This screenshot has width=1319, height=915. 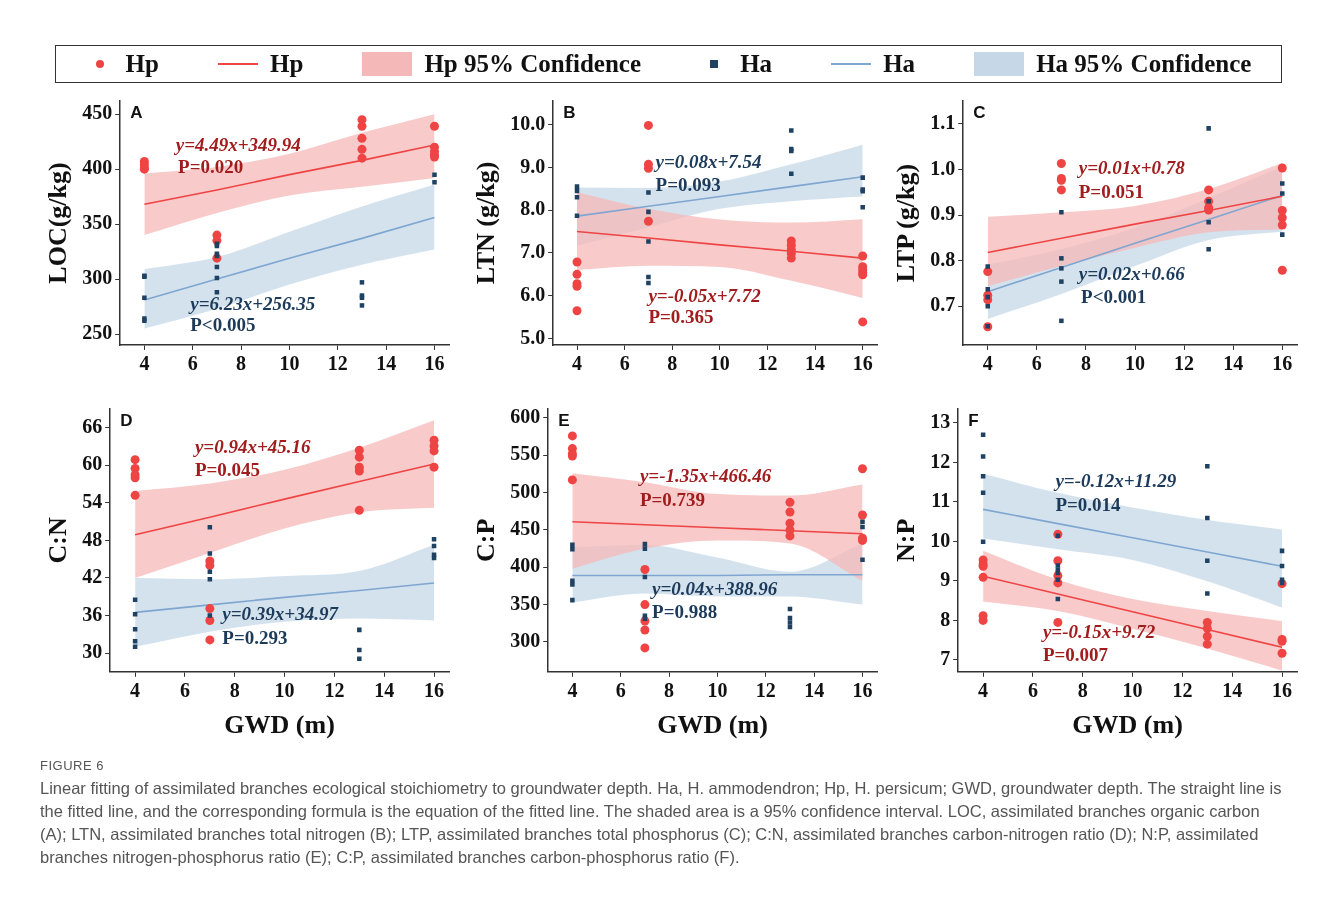 What do you see at coordinates (704, 296) in the screenshot?
I see `annotation: y=-0.05x+7.72` at bounding box center [704, 296].